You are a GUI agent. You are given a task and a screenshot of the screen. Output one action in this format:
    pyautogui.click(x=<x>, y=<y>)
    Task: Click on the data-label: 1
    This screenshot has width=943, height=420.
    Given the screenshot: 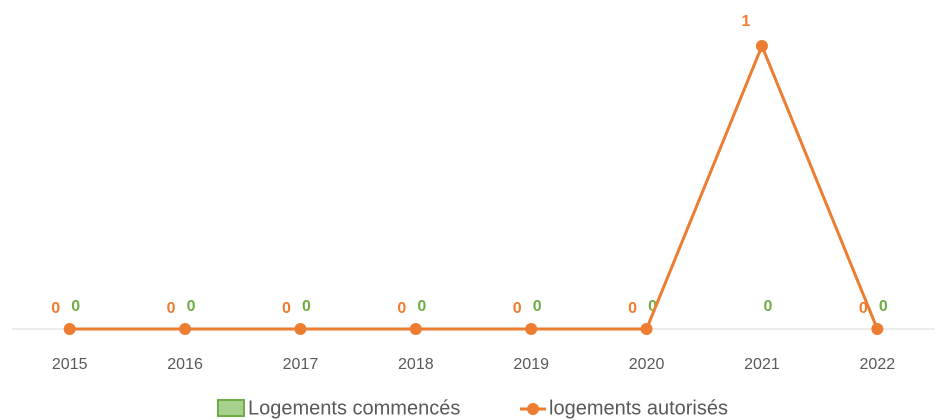 What is the action you would take?
    pyautogui.click(x=745, y=21)
    